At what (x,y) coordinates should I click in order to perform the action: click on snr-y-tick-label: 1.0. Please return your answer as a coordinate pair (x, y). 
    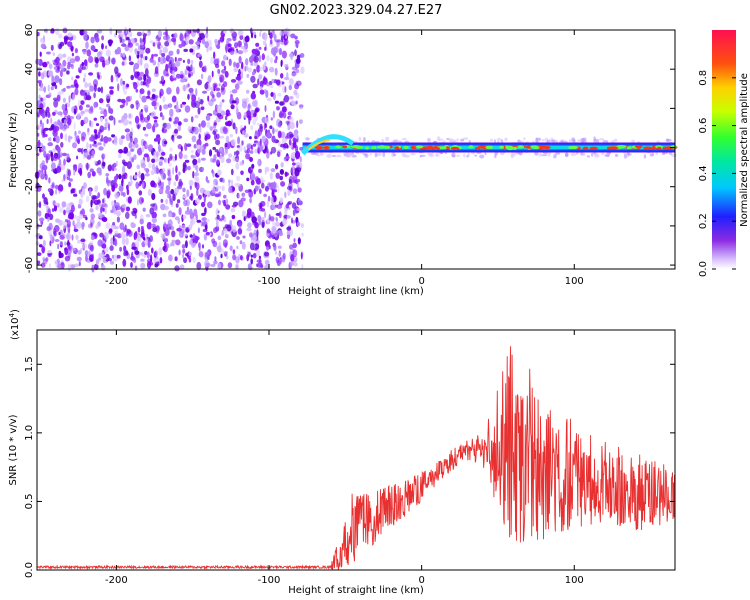
    Looking at the image, I should click on (29, 433).